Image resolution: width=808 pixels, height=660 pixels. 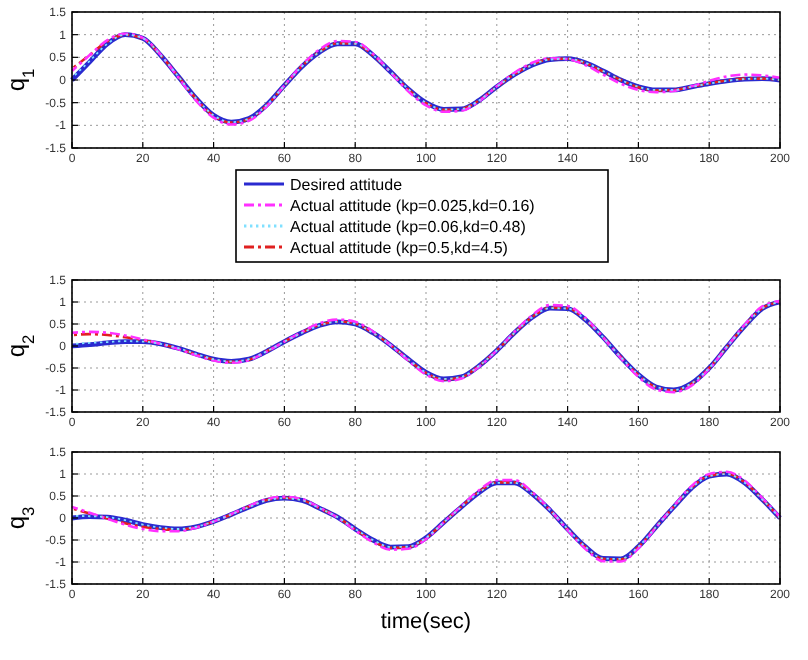 What do you see at coordinates (347, 185) in the screenshot?
I see `legend-label: Desired attitude` at bounding box center [347, 185].